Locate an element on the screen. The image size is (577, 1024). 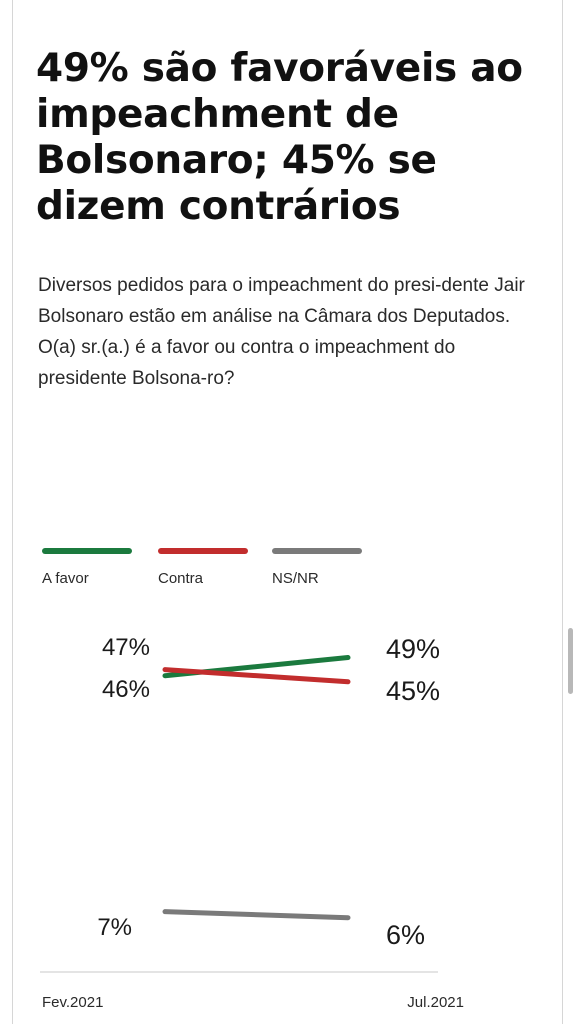
legend-label-ns-nr: NS/NR is located at coordinates (295, 578).